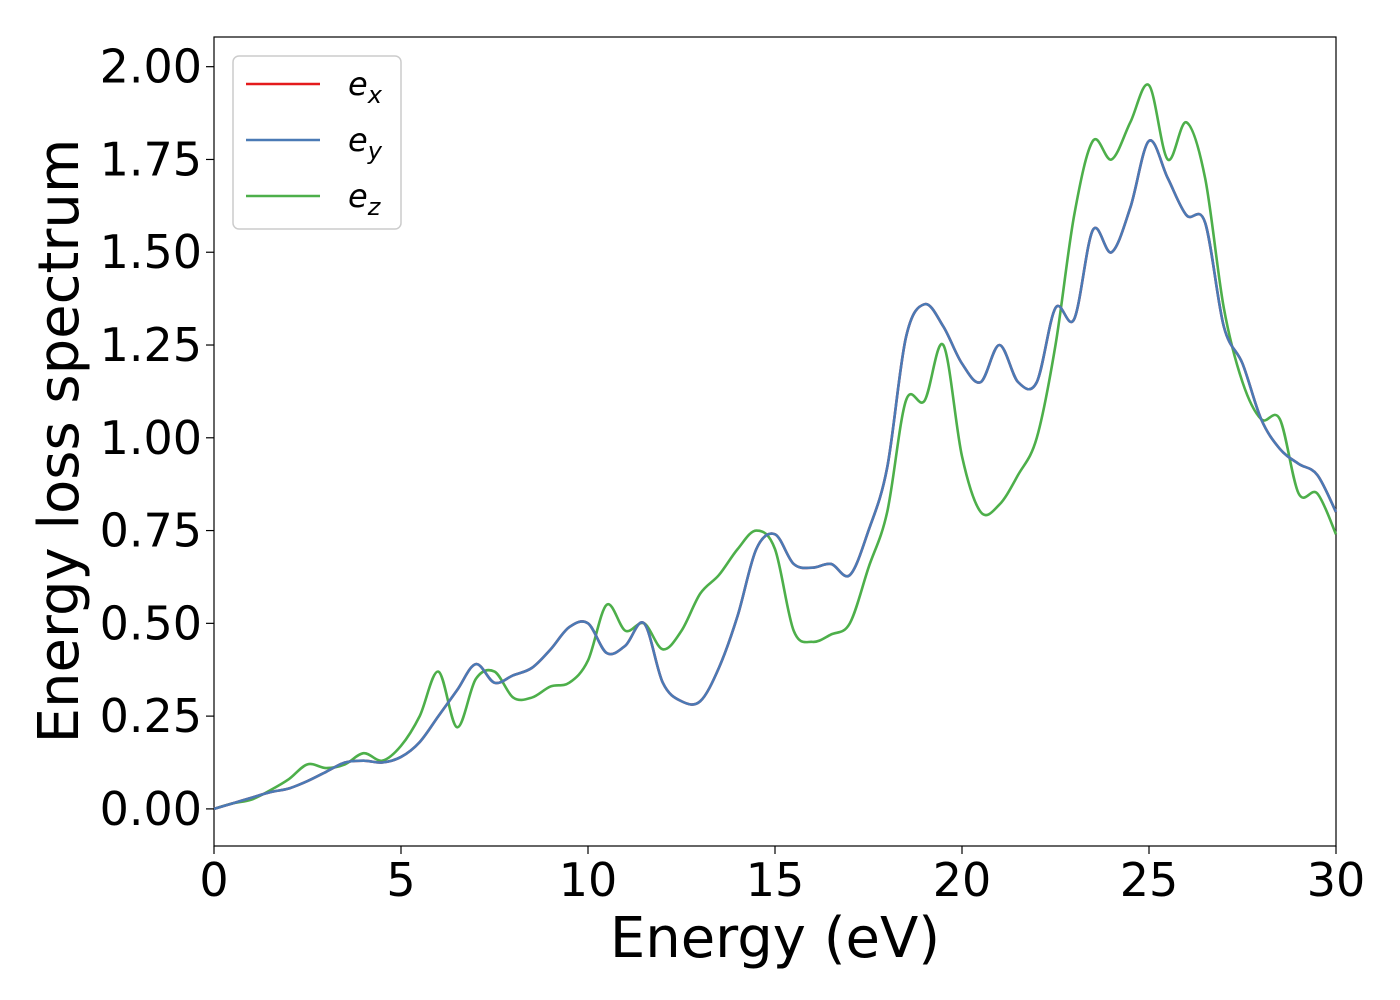 The image size is (1400, 1000). Describe the element at coordinates (151, 159) in the screenshot. I see `y-tick-label: 1.75` at that location.